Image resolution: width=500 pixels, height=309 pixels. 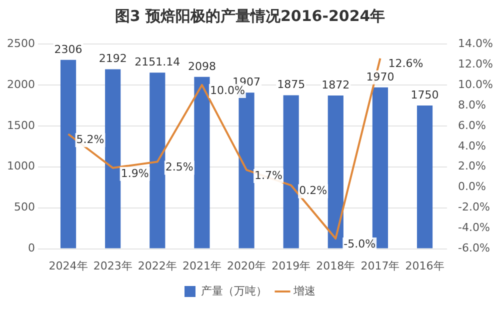 What do you see at coordinates (472, 105) in the screenshot?
I see `y2-tick-label: 8.0%` at bounding box center [472, 105].